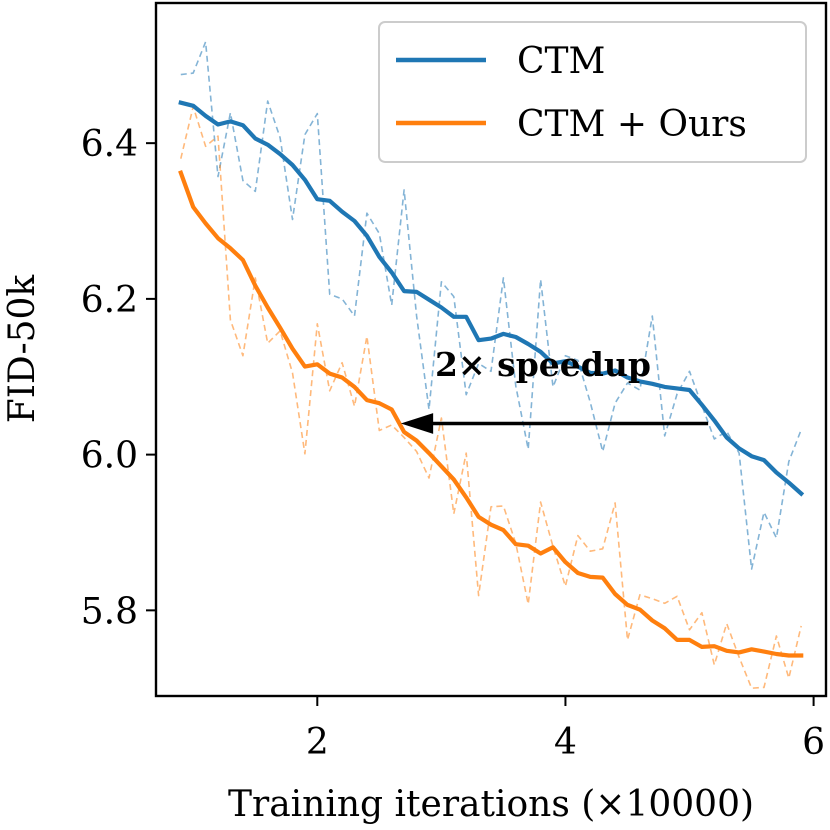 Image resolution: width=830 pixels, height=830 pixels. What do you see at coordinates (417, 423) in the screenshot?
I see `speedup-arrow-head` at bounding box center [417, 423].